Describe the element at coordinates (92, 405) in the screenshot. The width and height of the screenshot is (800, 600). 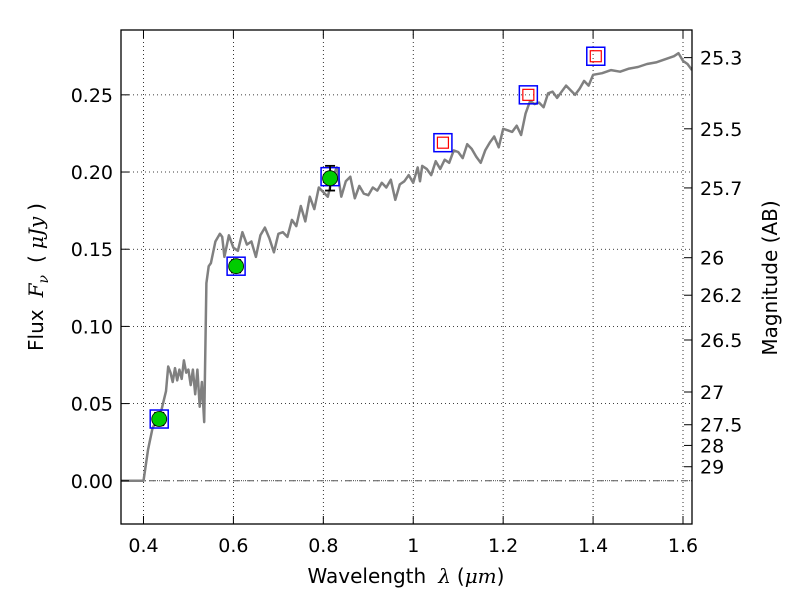
I see `y-tick-label: 0.05` at that location.